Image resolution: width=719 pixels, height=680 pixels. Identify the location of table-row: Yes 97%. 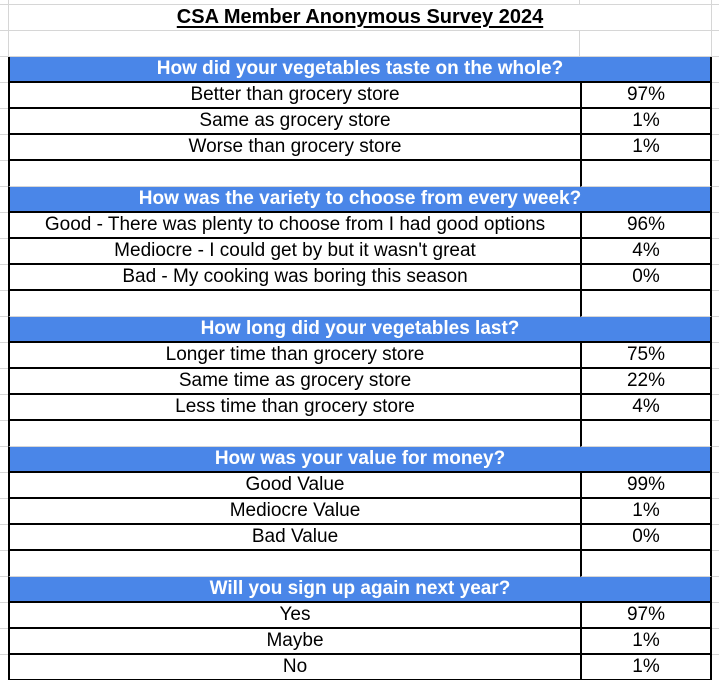
(359, 616).